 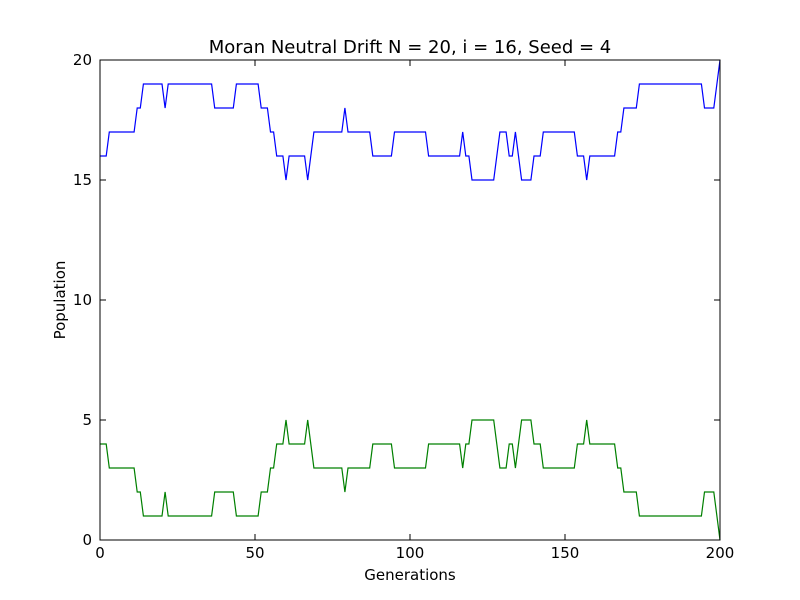 I want to click on y-tick-label: 10, so click(x=82, y=300).